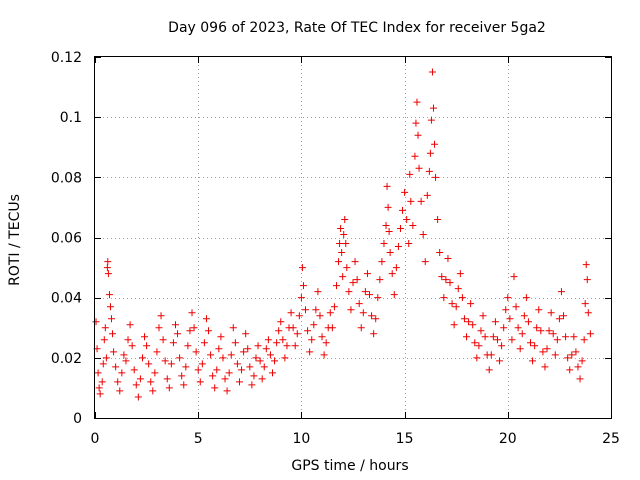 The image size is (640, 480). What do you see at coordinates (77, 419) in the screenshot?
I see `y-tick-label: 0` at bounding box center [77, 419].